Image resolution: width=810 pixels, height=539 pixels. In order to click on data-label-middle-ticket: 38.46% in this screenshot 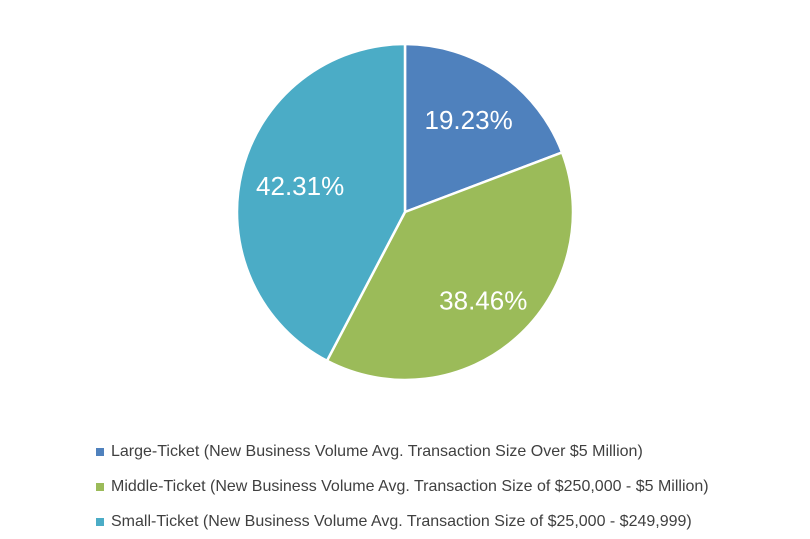, I will do `click(483, 300)`.